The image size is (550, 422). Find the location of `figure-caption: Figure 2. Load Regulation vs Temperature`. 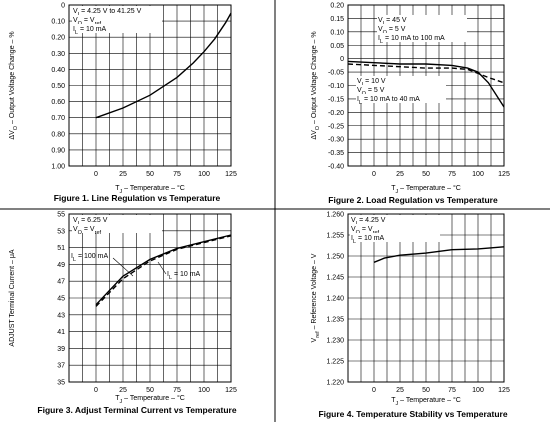

figure-caption: Figure 2. Load Regulation vs Temperature is located at coordinates (413, 200).